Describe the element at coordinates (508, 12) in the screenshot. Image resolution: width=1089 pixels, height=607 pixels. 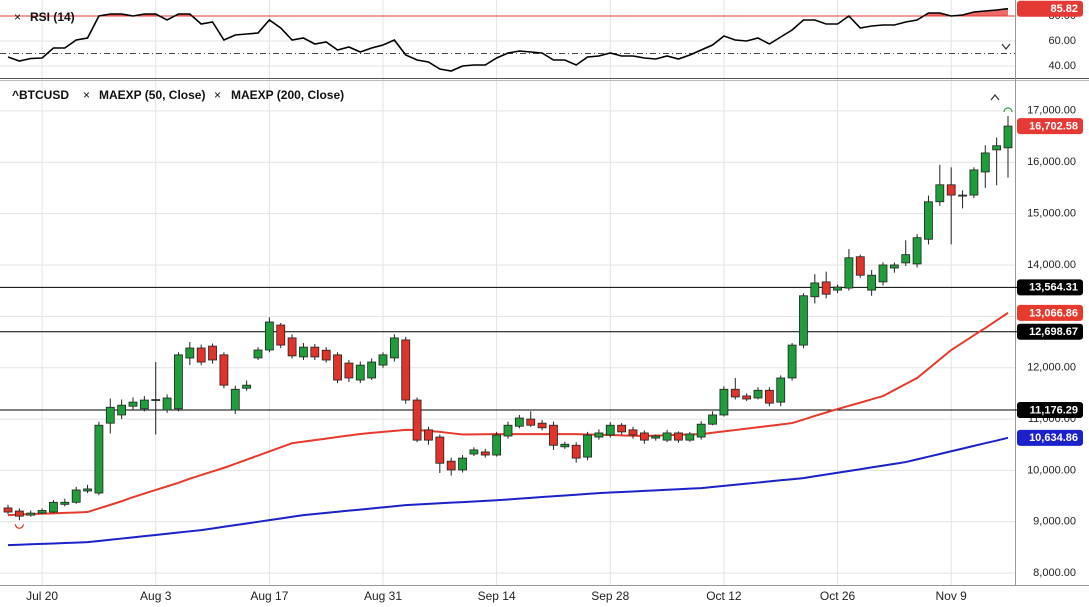
I see `overbought-area` at that location.